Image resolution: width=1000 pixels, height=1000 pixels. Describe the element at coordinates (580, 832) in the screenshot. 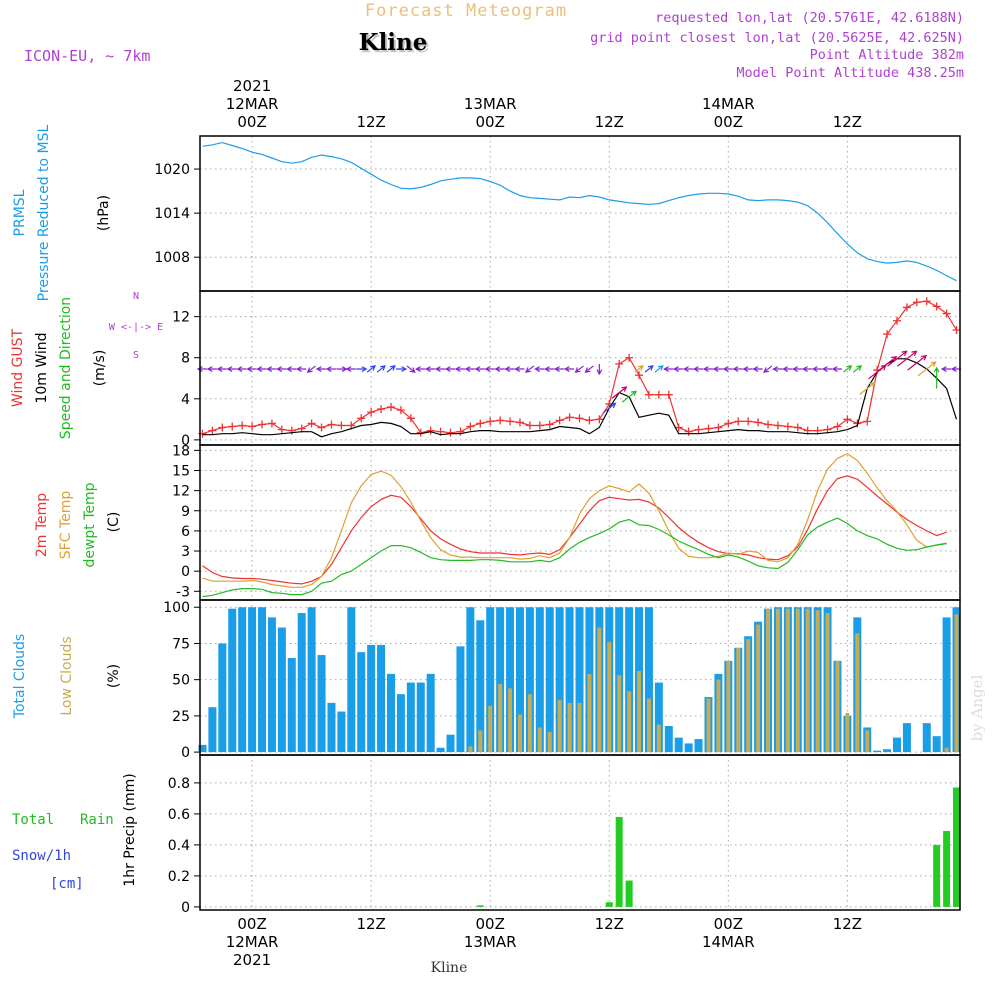

I see `precip-frame` at that location.